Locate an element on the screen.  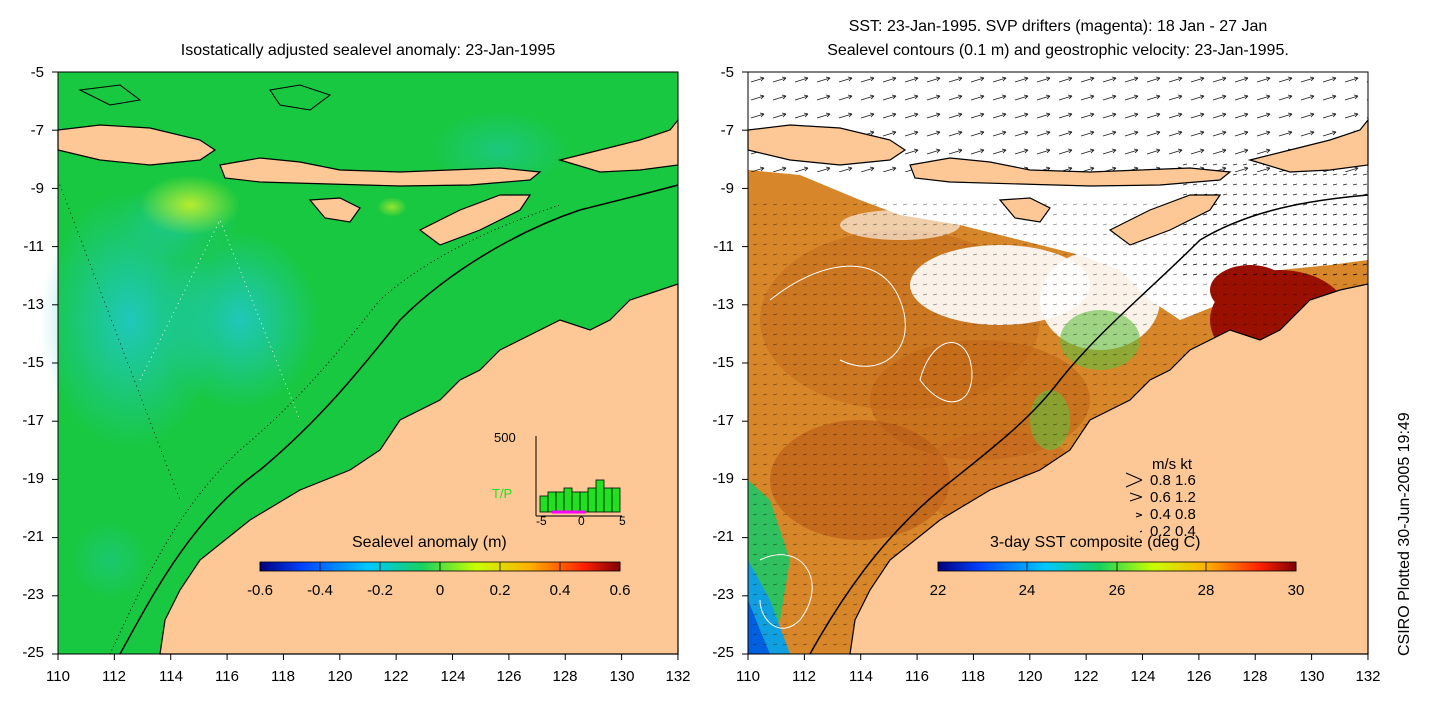
colorbar-tick-label: 0.2 is located at coordinates (500, 590).